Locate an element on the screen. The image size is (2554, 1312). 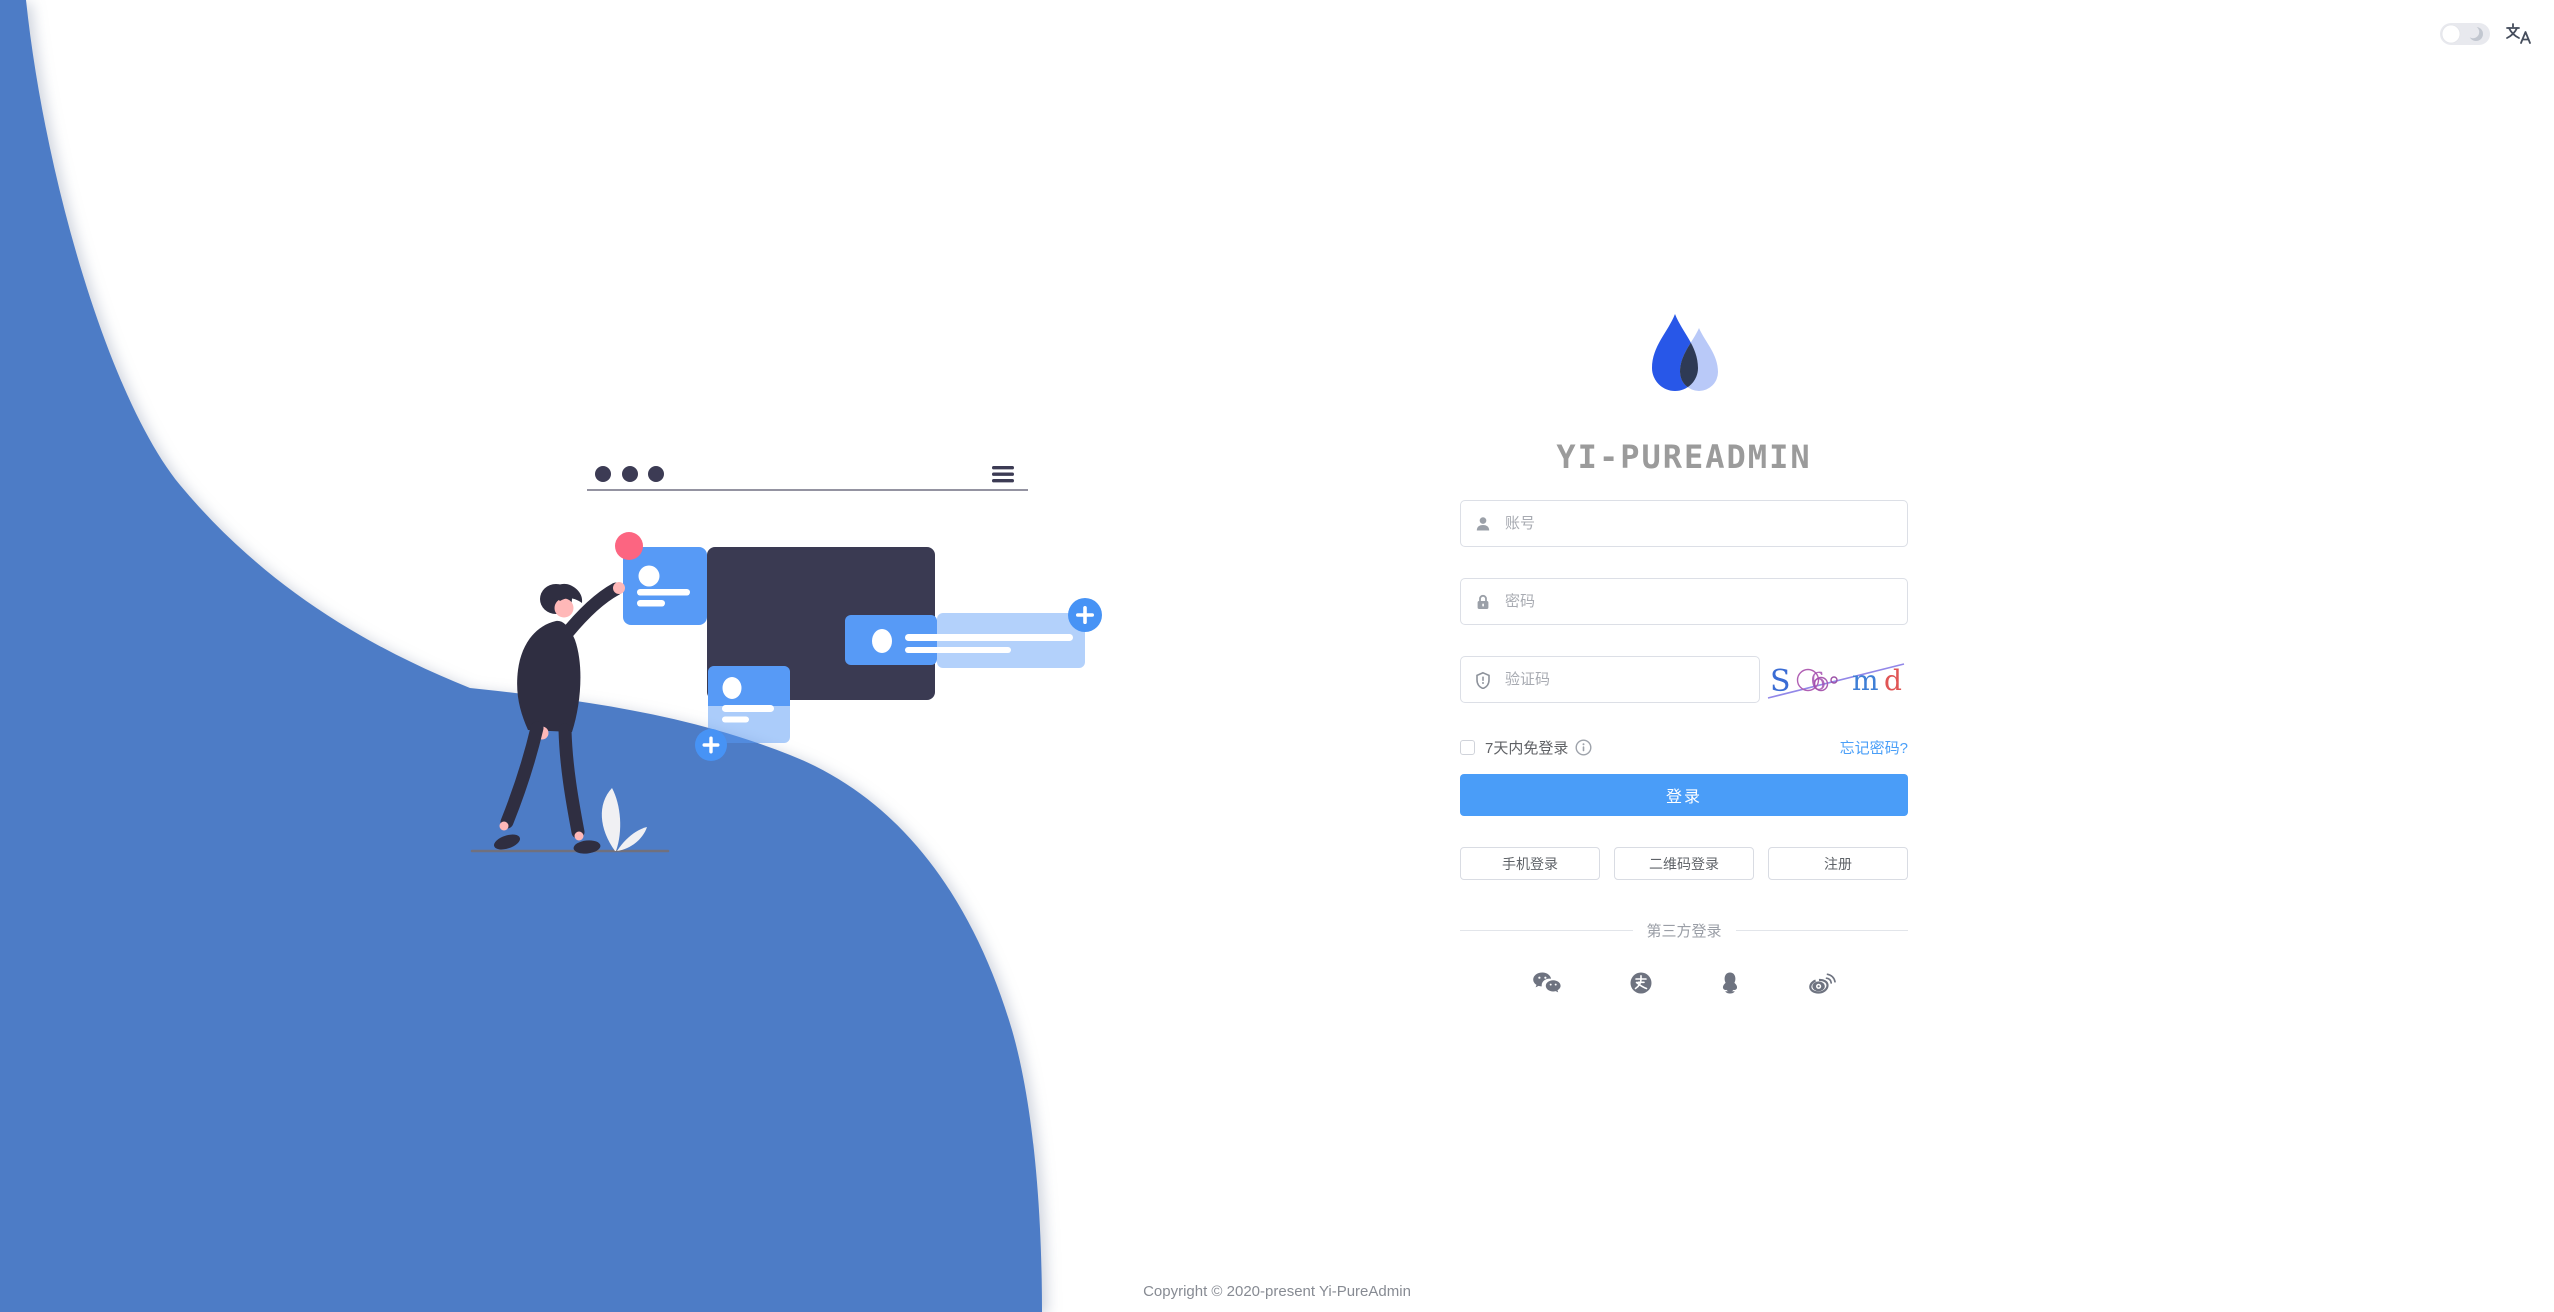
captcha-field-wrap is located at coordinates (1610, 679).